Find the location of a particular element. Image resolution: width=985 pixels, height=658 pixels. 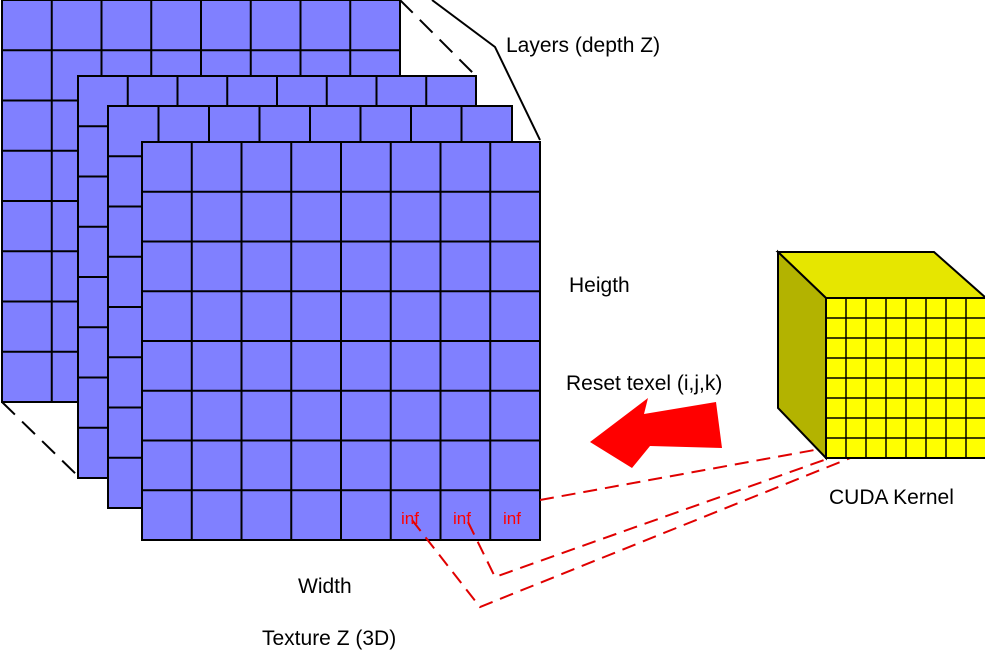

inf-cell-3: inf is located at coordinates (512, 518).